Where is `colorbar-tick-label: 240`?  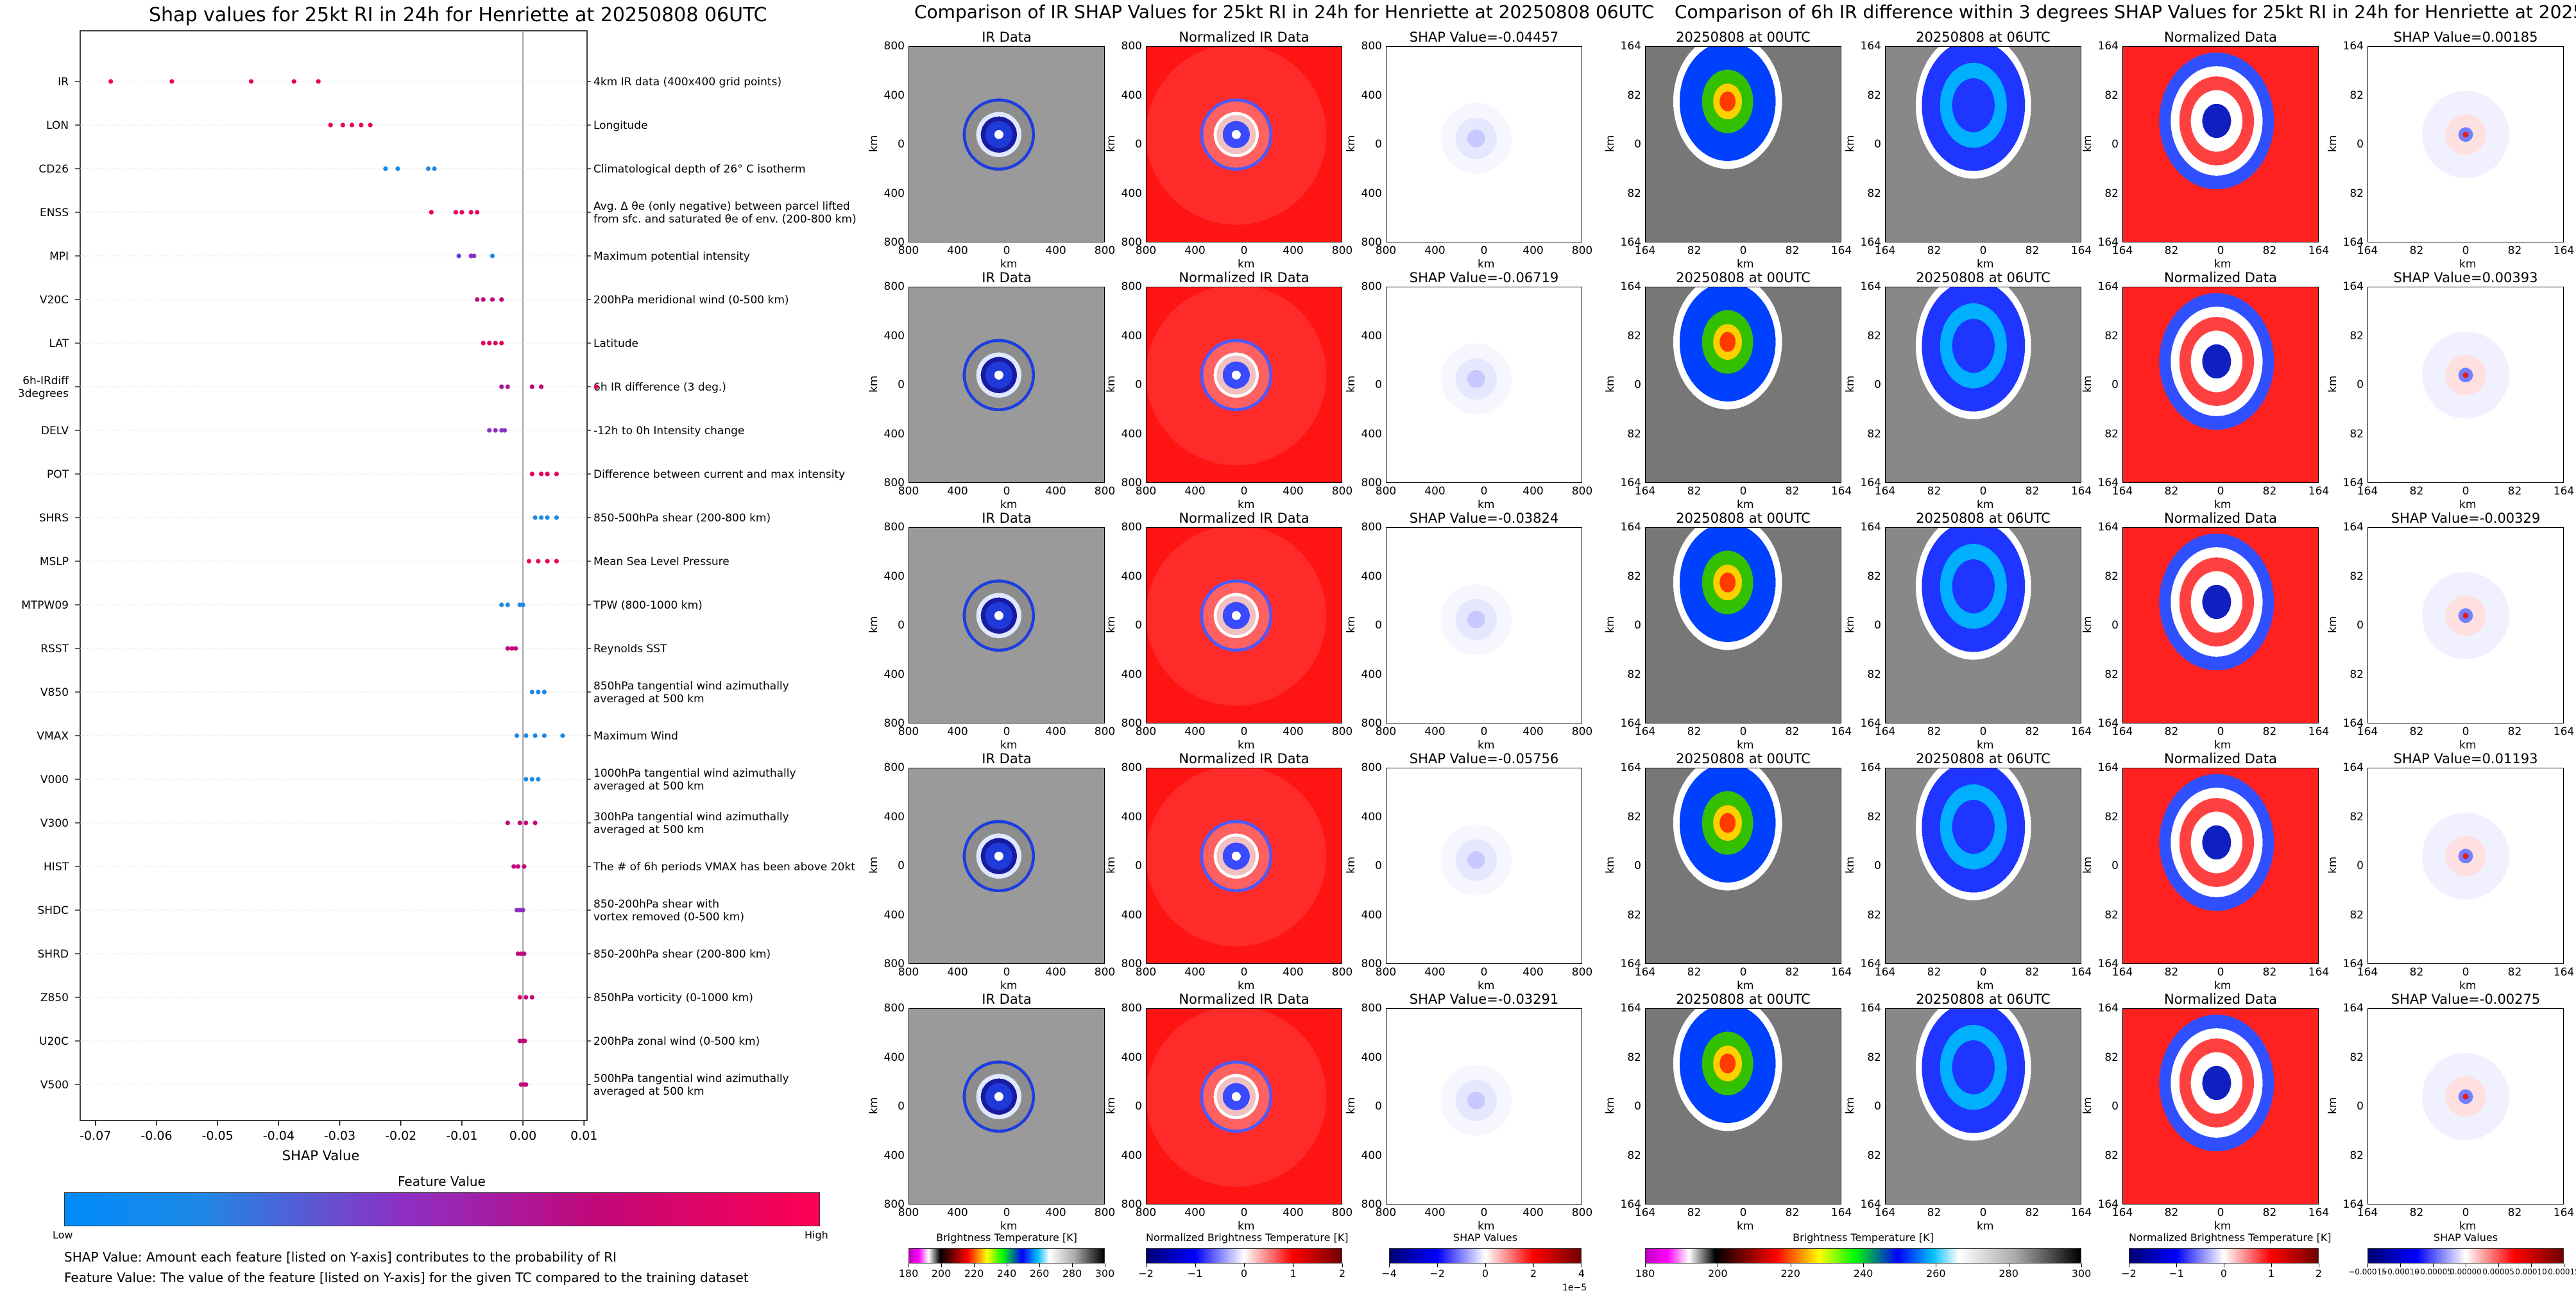 colorbar-tick-label: 240 is located at coordinates (1863, 1273).